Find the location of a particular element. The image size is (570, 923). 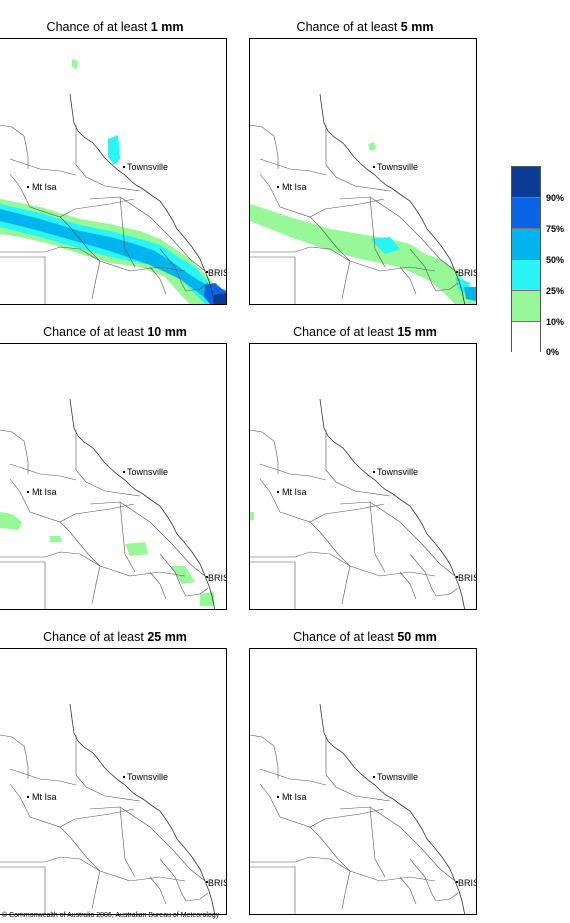

map-panel-25mm: Townsville Mt Isa BRIS is located at coordinates (113, 781).